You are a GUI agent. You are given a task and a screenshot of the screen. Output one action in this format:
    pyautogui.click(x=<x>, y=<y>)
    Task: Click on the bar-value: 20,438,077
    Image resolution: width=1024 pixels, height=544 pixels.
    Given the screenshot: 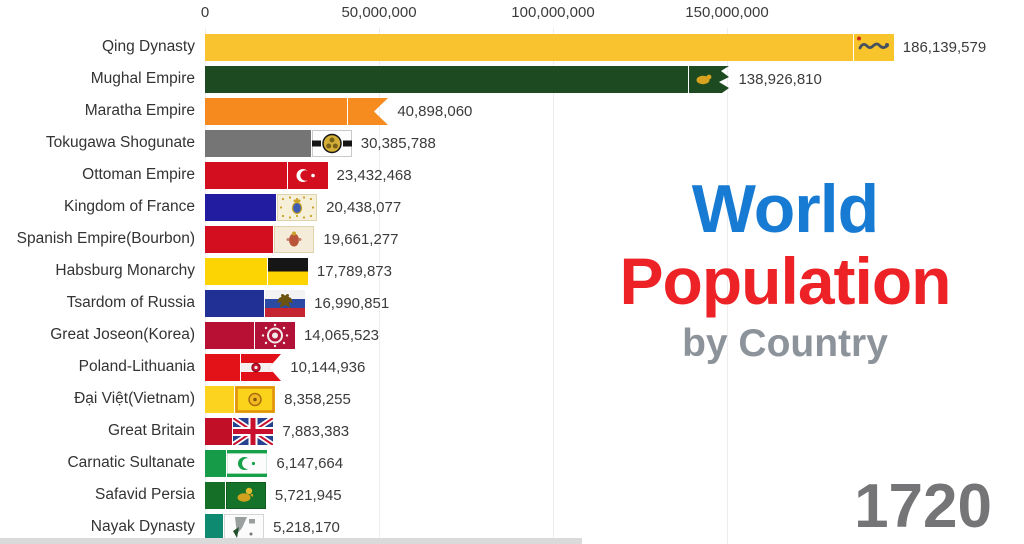 What is the action you would take?
    pyautogui.click(x=364, y=207)
    